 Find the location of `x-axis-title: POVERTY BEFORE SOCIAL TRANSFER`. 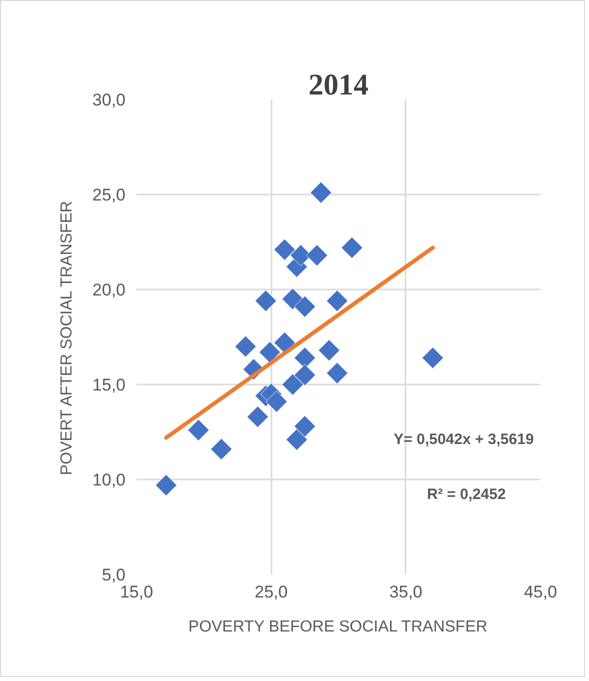

x-axis-title: POVERTY BEFORE SOCIAL TRANSFER is located at coordinates (338, 627).